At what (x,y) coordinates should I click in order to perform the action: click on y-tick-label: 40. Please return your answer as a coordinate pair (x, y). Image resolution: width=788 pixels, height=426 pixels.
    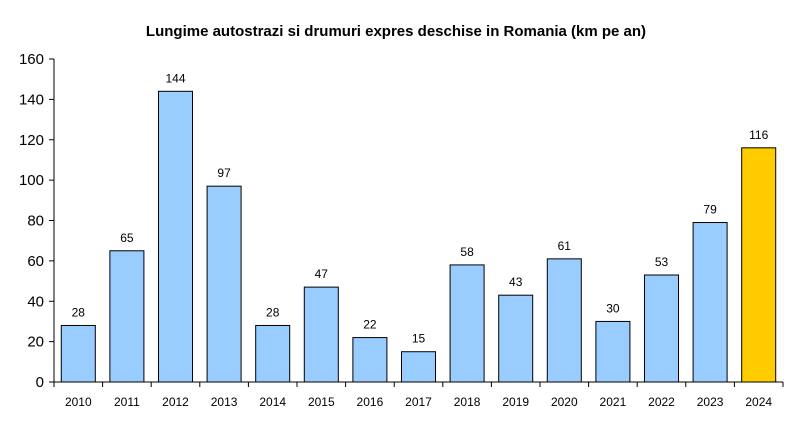
    Looking at the image, I should click on (35, 301).